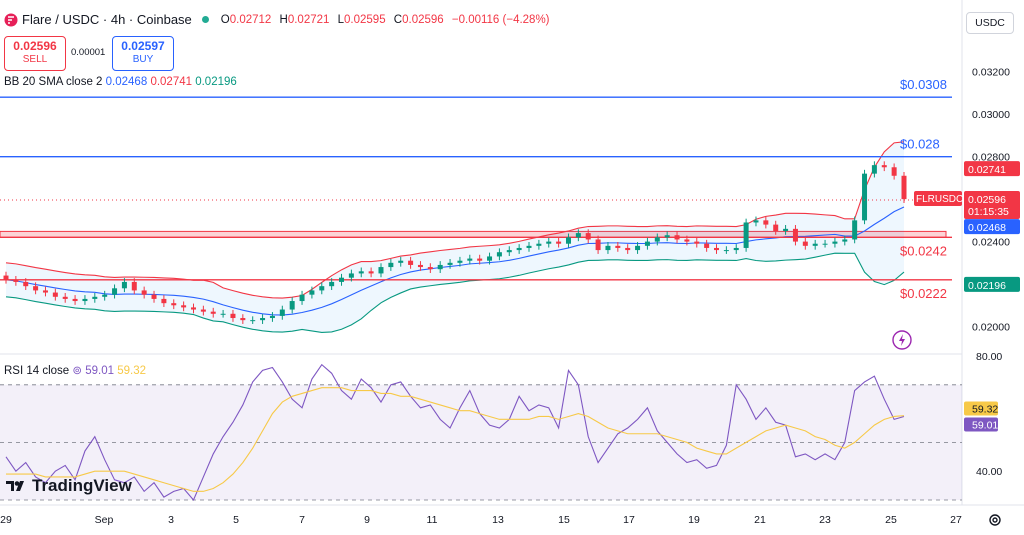 This screenshot has height=535, width=1024. What do you see at coordinates (432, 520) in the screenshot?
I see `x-tick-label: 11` at bounding box center [432, 520].